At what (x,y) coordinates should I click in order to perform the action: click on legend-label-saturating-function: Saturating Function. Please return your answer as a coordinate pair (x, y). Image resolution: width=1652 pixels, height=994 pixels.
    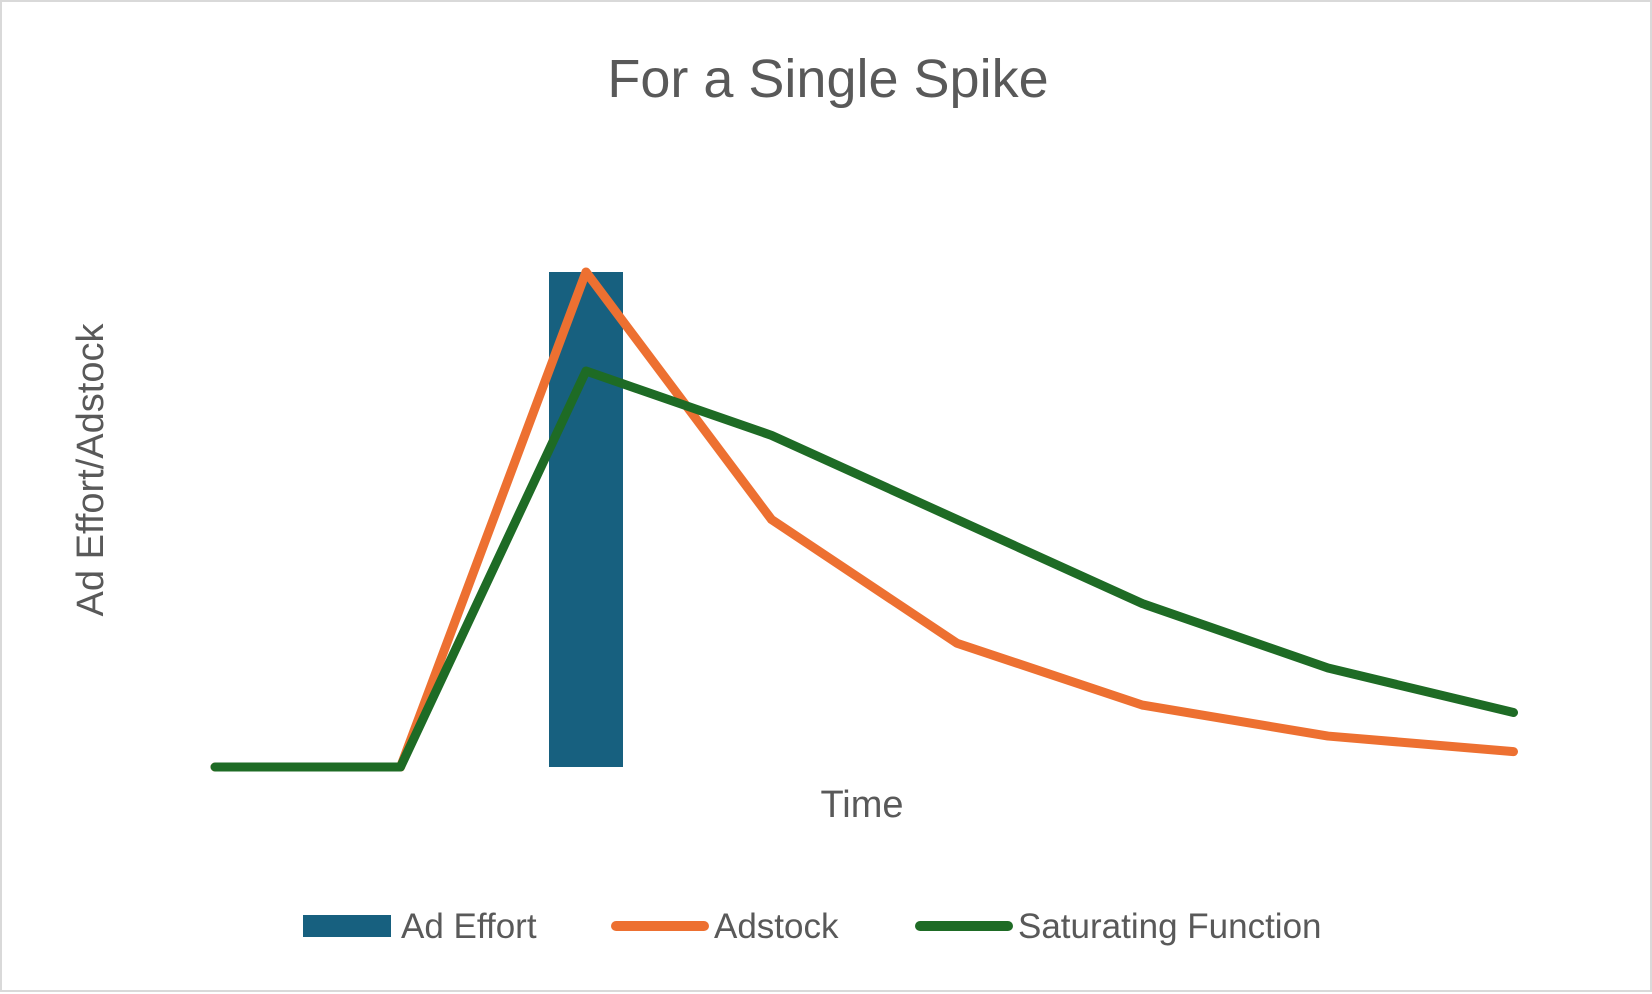
    Looking at the image, I should click on (1170, 926).